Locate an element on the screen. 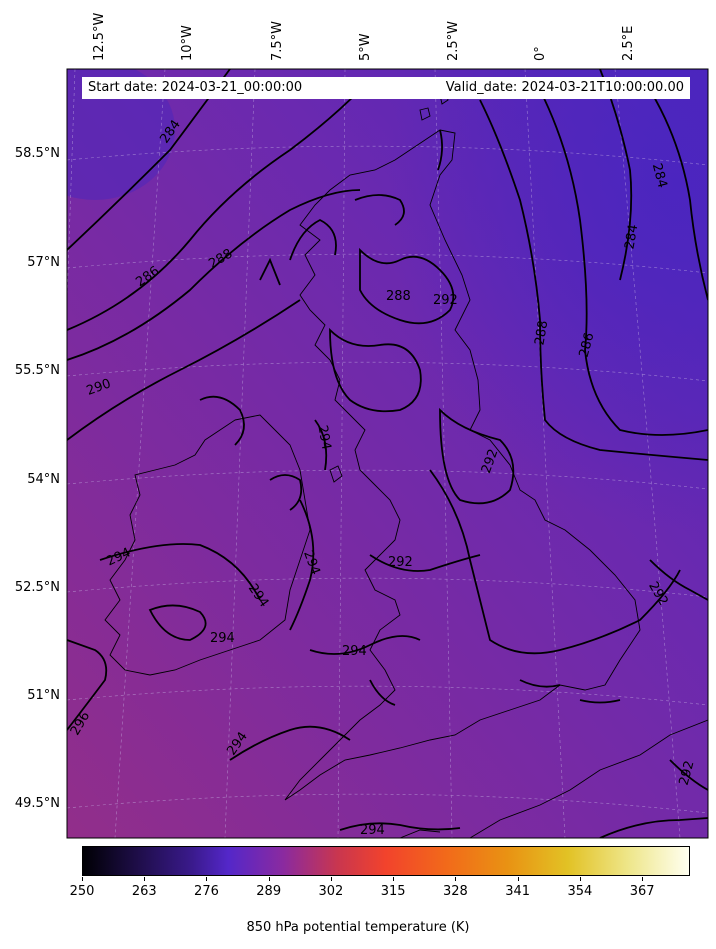 This screenshot has height=949, width=716. colorbar-tick-label: 276 is located at coordinates (206, 891).